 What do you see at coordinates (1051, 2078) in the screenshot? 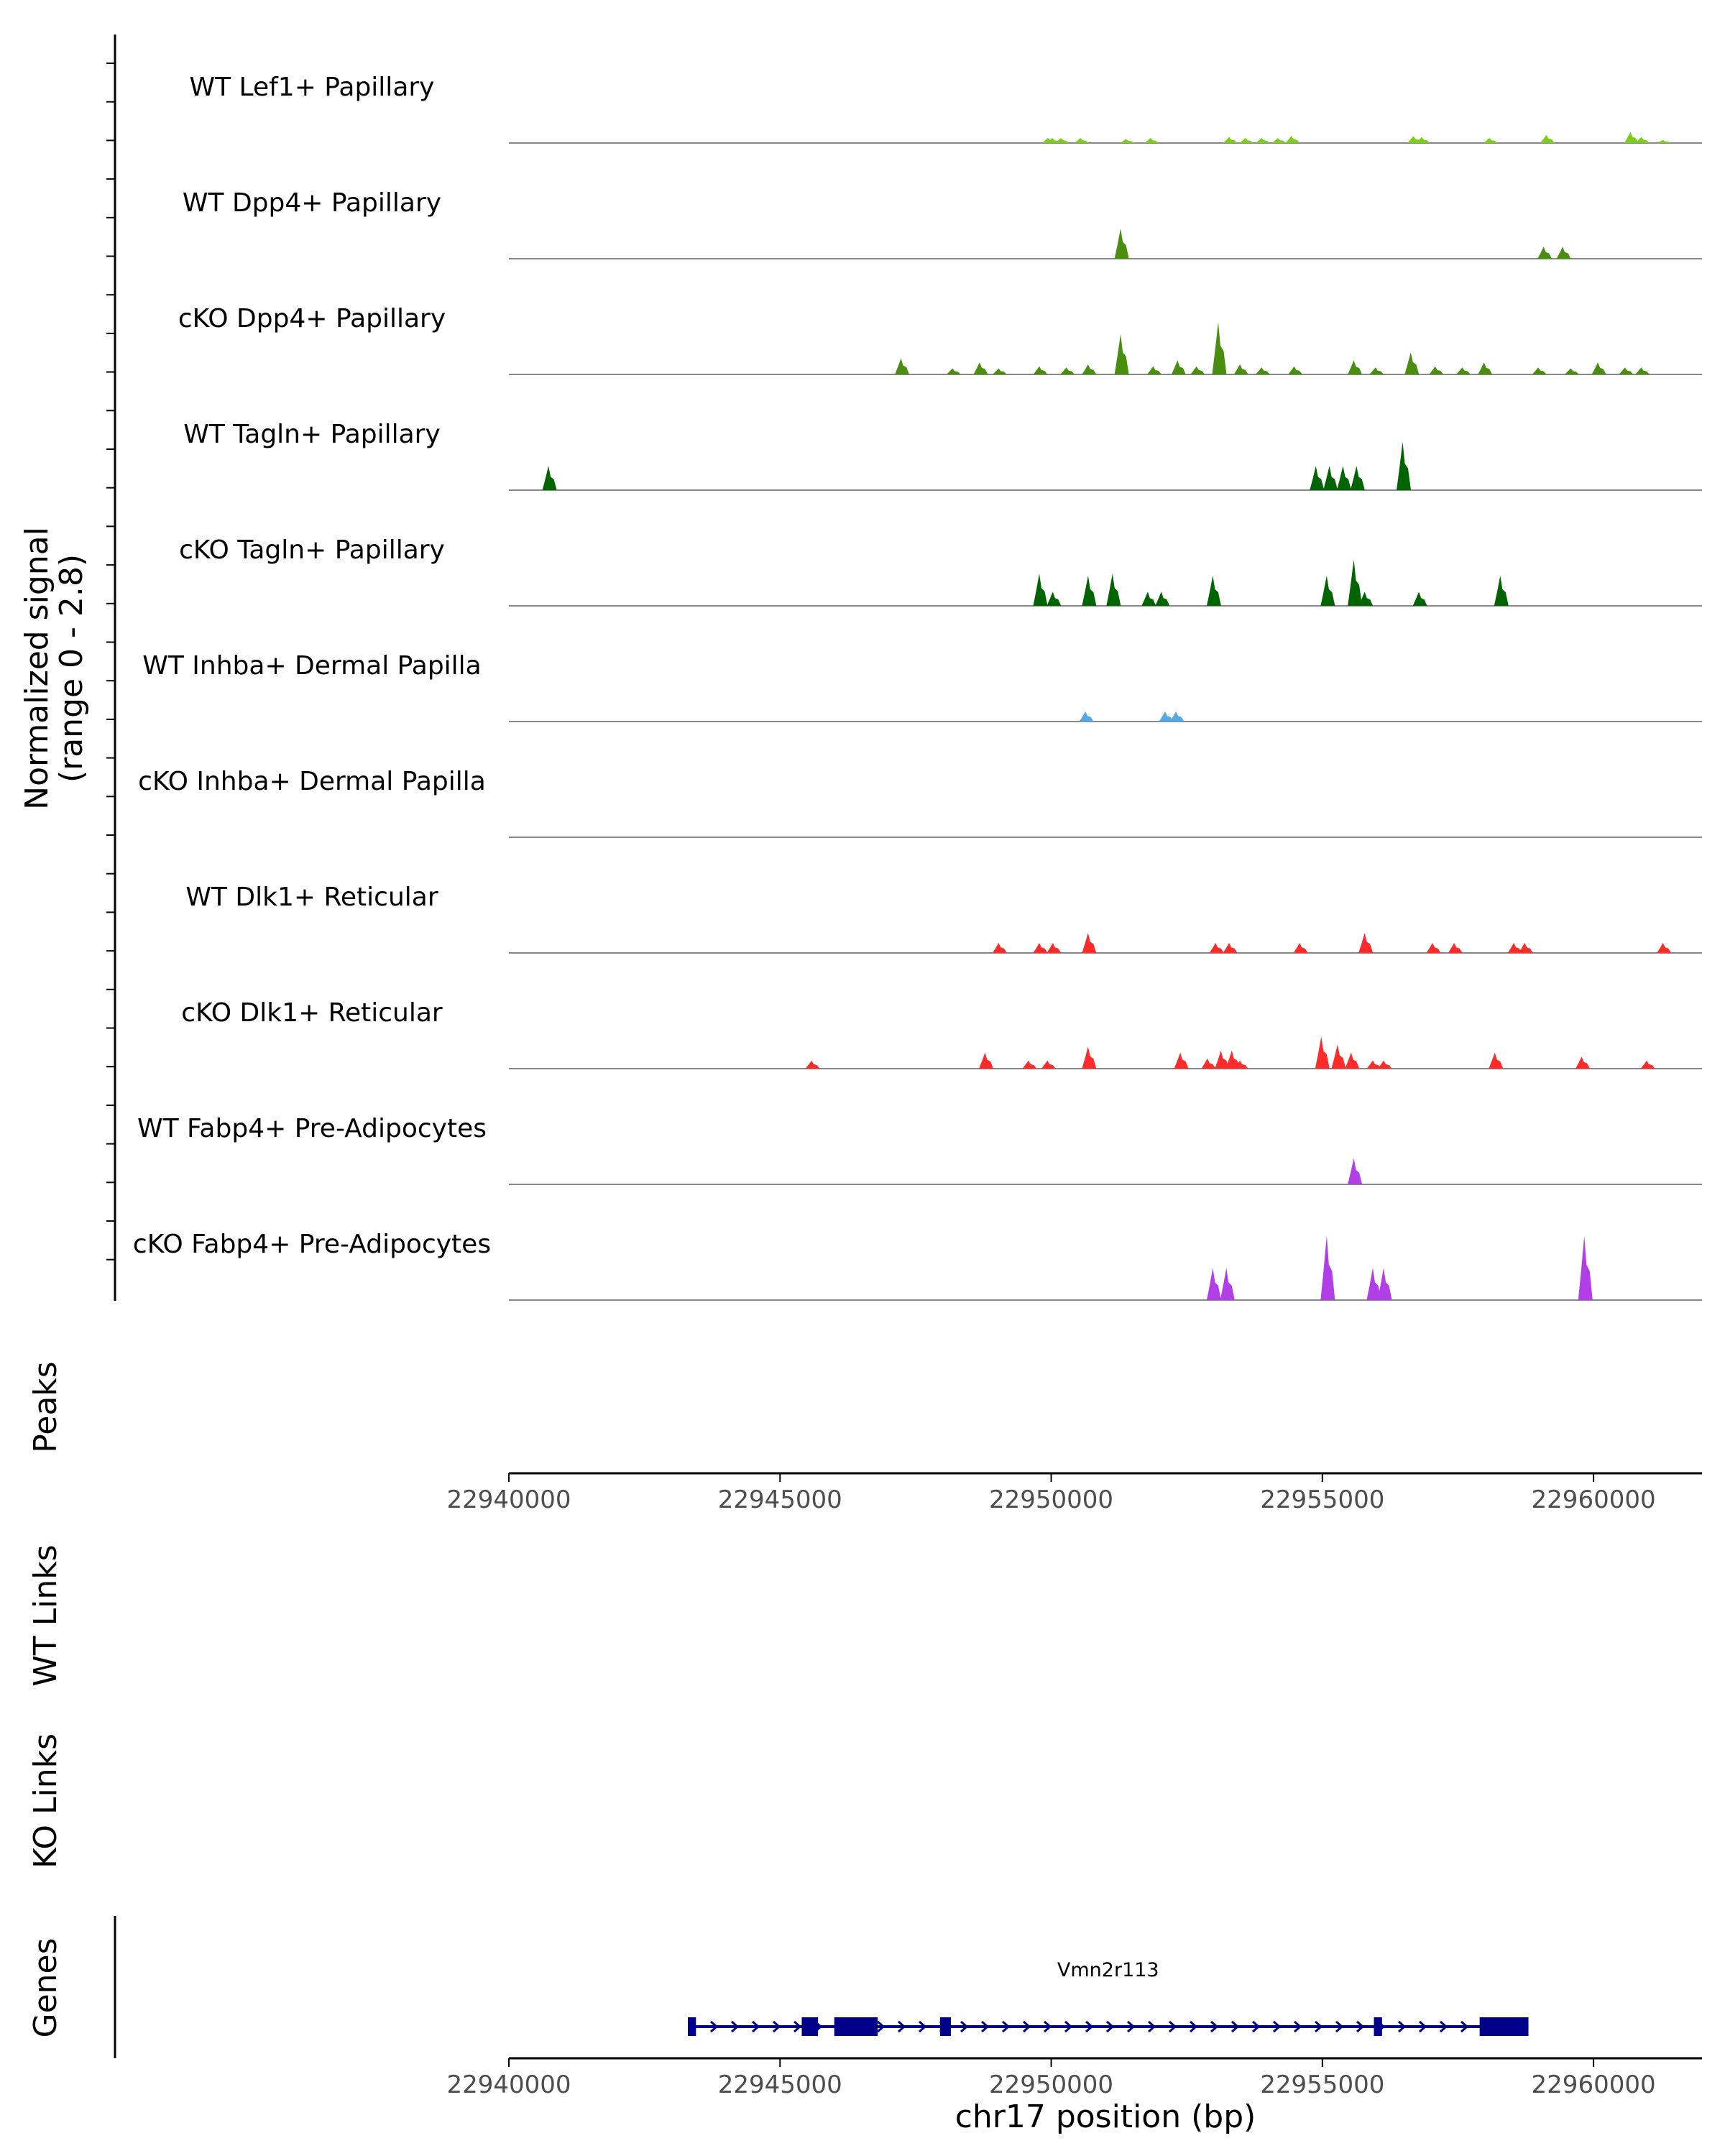
I see `genes-x-axis: 22940000 22945000 22950000 22955000 22960000` at bounding box center [1051, 2078].